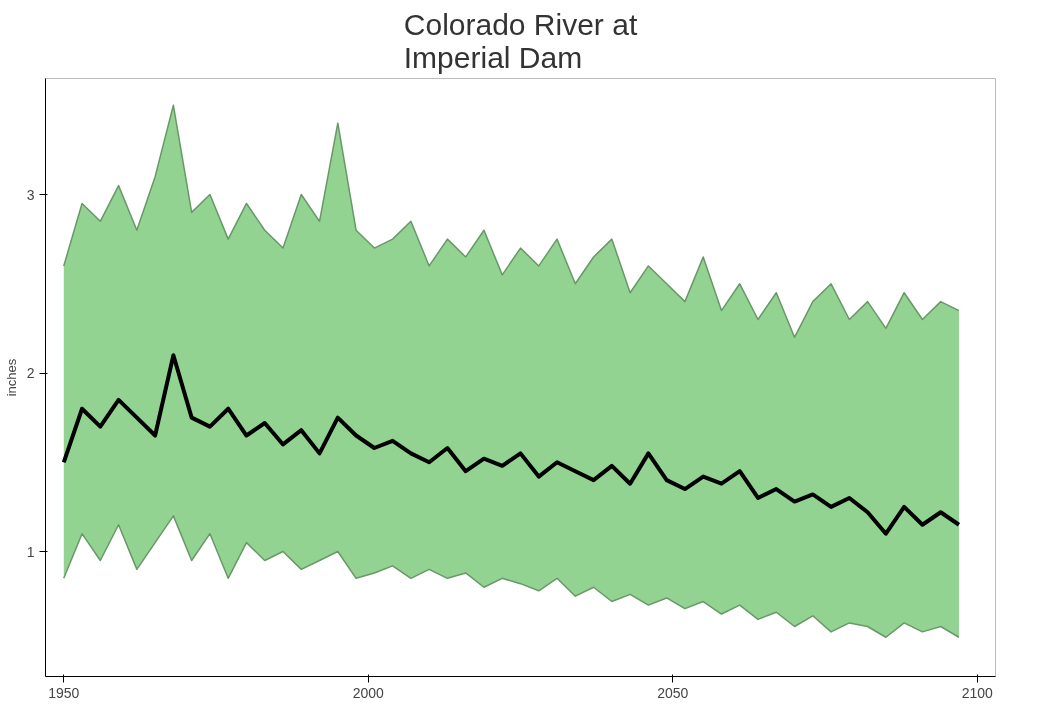 The width and height of the screenshot is (1056, 724). Describe the element at coordinates (30, 551) in the screenshot. I see `y-tick-label: 1` at that location.